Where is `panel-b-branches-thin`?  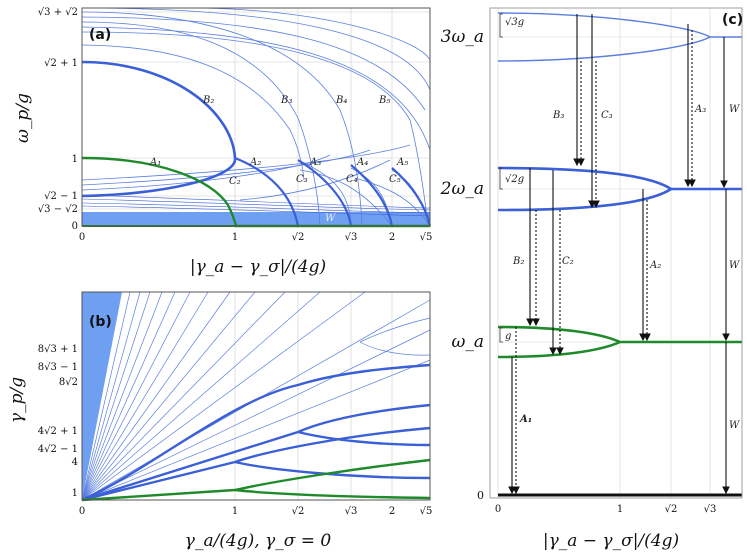
panel-b-branches-thin is located at coordinates (395, 336).